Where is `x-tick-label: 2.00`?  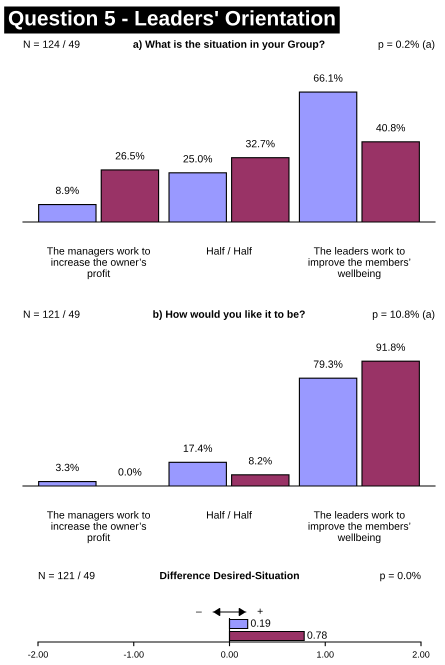 x-tick-label: 2.00 is located at coordinates (421, 654).